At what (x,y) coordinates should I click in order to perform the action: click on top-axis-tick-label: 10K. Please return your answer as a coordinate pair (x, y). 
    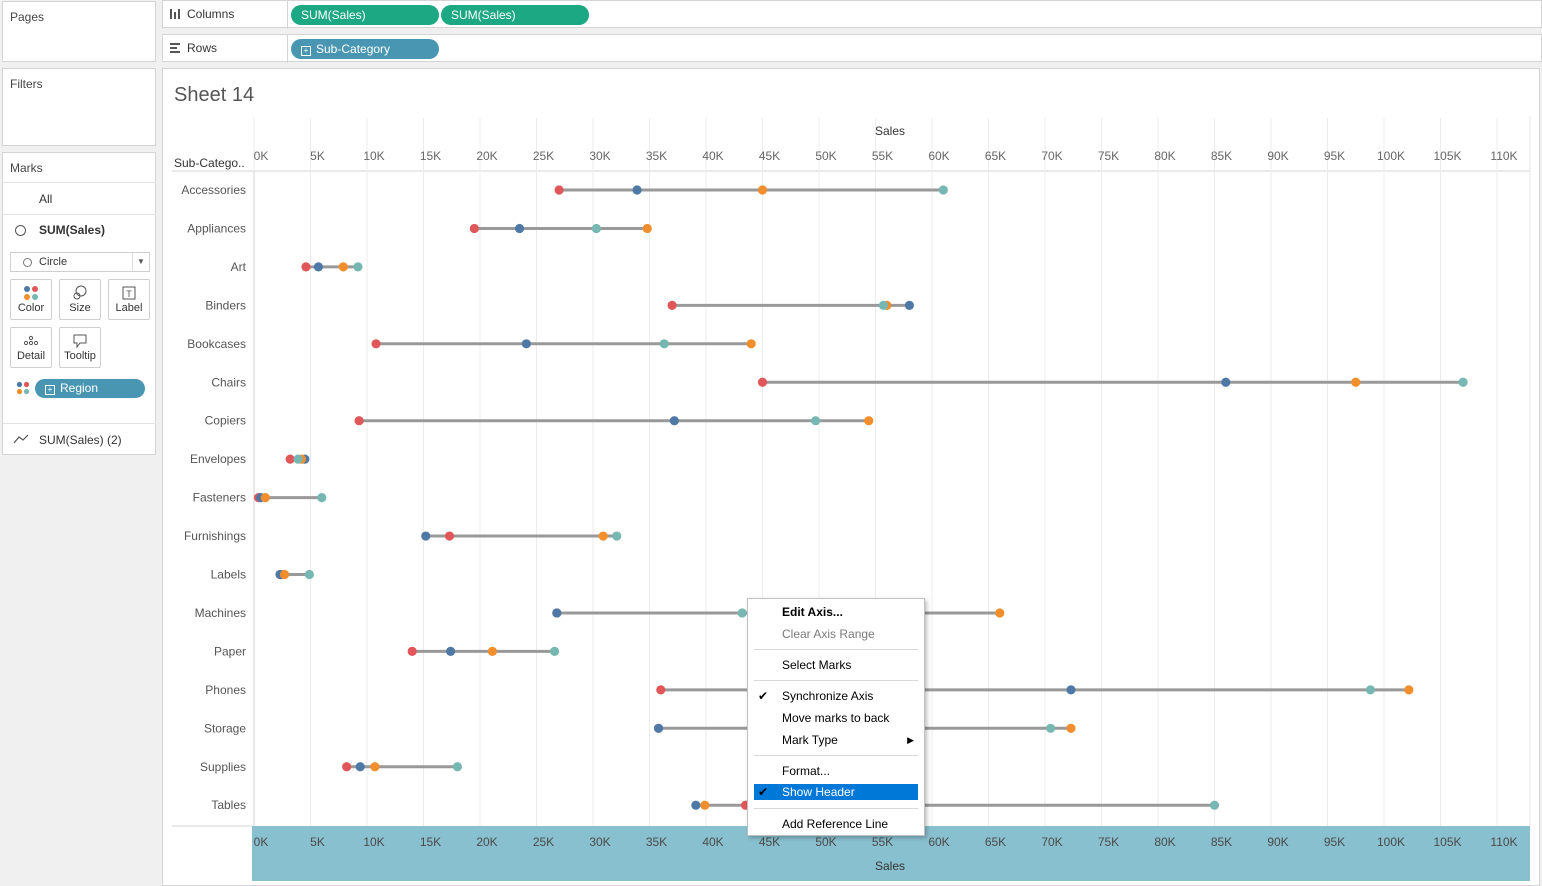
    Looking at the image, I should click on (373, 156).